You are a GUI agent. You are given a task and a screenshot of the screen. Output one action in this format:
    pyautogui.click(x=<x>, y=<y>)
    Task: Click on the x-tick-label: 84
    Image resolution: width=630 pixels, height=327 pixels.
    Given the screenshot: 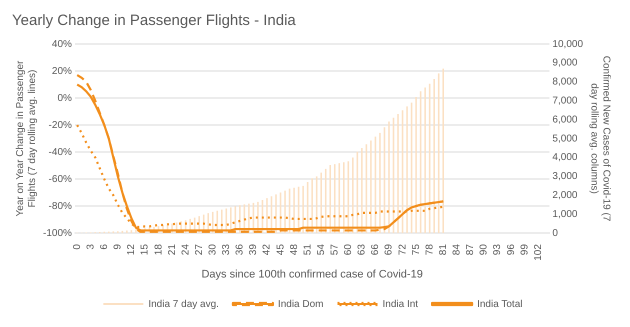 What is the action you would take?
    pyautogui.click(x=457, y=250)
    